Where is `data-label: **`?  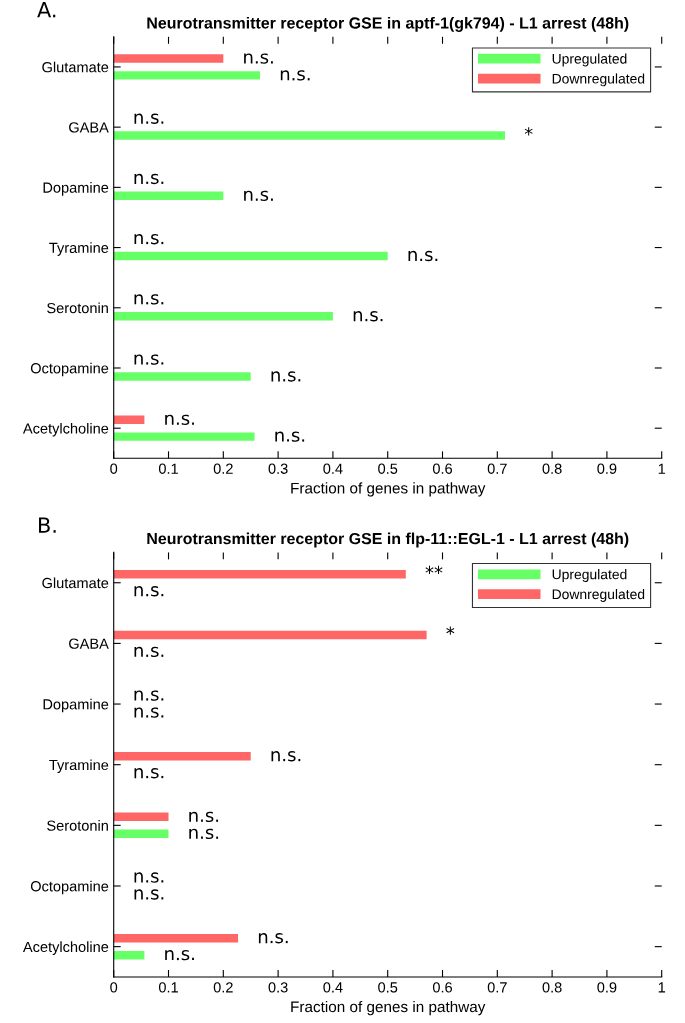 data-label: ** is located at coordinates (434, 570).